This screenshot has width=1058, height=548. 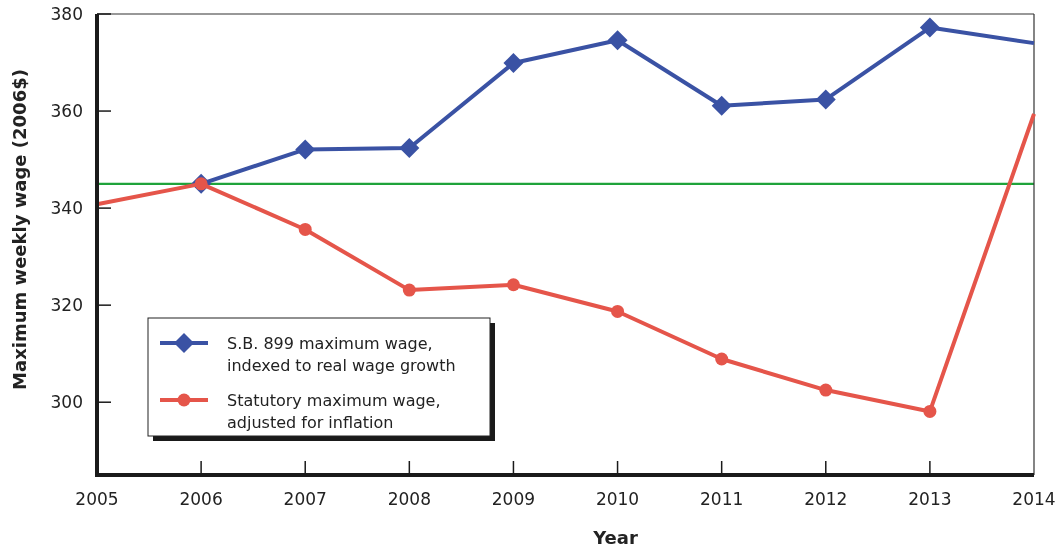 What do you see at coordinates (930, 499) in the screenshot?
I see `x-tick-label: 2013` at bounding box center [930, 499].